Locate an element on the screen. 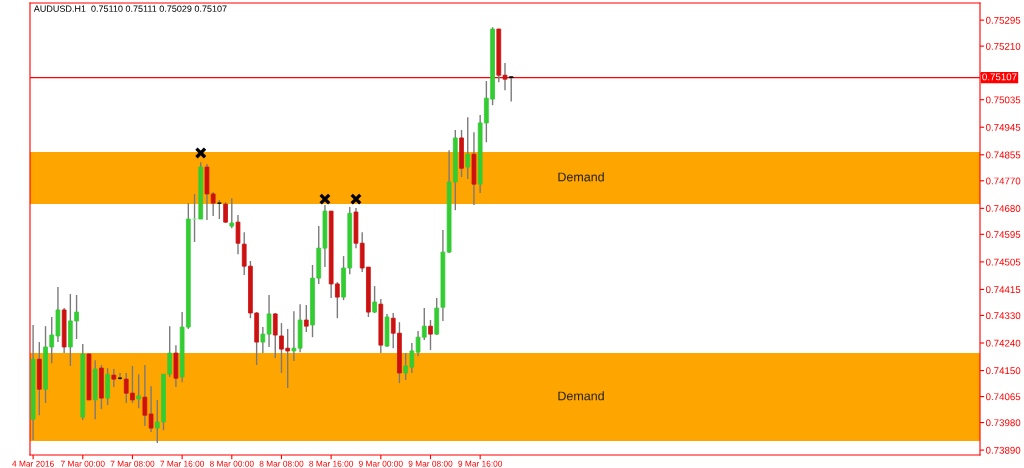 The width and height of the screenshot is (1024, 468). y-tick-label: 0.74855 is located at coordinates (1003, 155).